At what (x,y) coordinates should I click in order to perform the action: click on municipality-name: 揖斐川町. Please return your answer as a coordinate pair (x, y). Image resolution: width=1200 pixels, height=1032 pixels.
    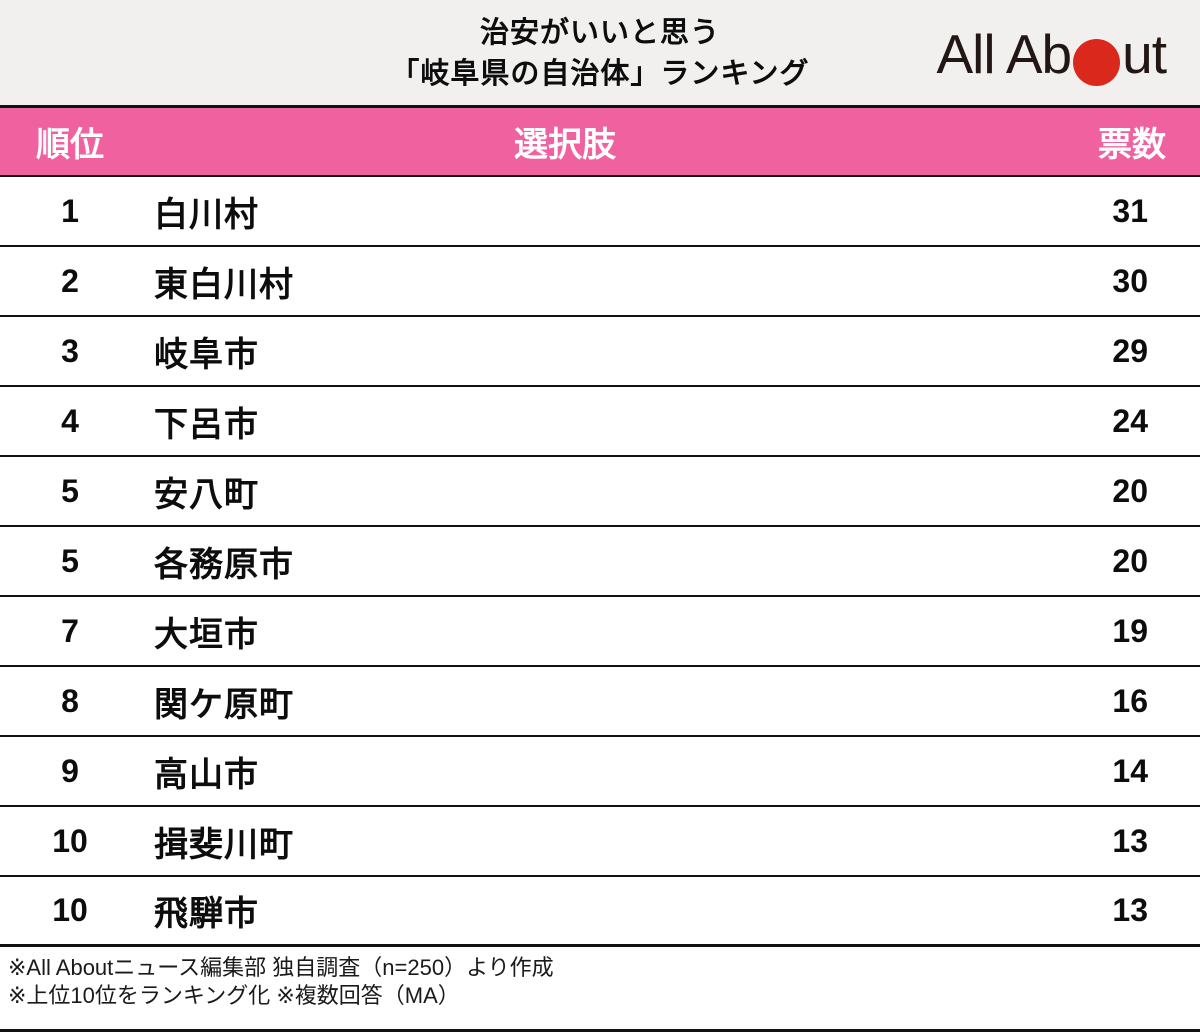
    Looking at the image, I should click on (224, 844).